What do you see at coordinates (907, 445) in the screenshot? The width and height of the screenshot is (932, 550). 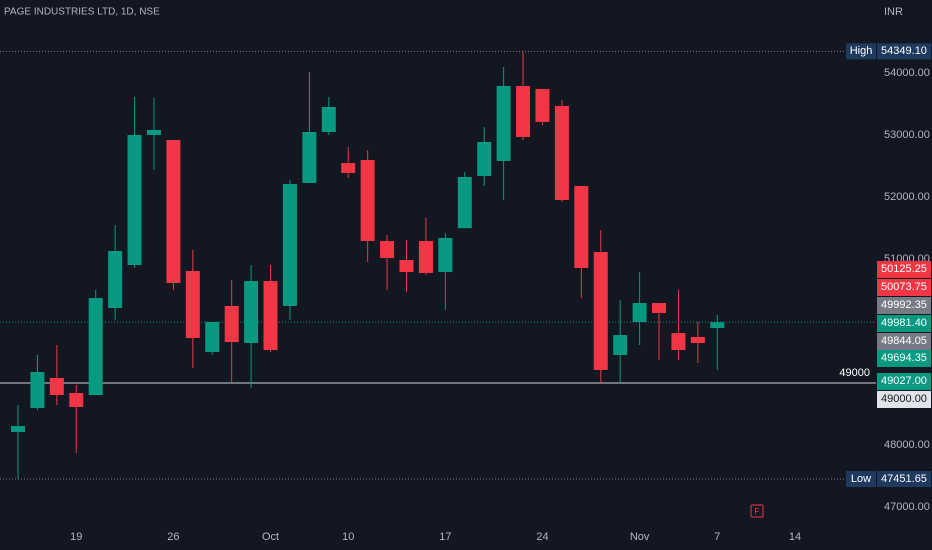 I see `y-tick-label: 48000.00` at bounding box center [907, 445].